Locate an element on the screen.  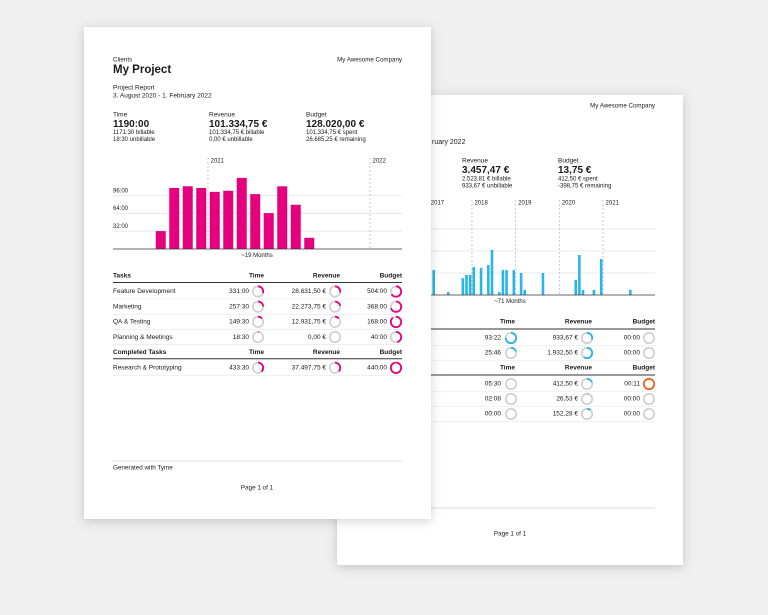
summary-detail: -398,75 € remaining is located at coordinates (584, 187).